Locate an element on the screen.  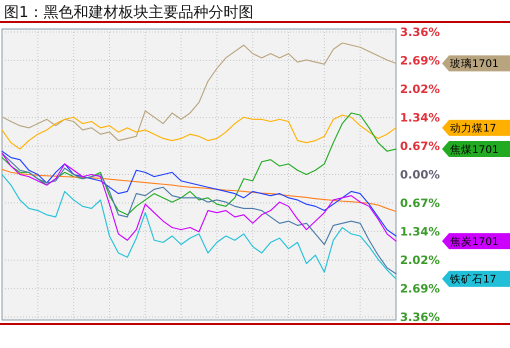
text: 铁矿石17 is located at coordinates (472, 279).